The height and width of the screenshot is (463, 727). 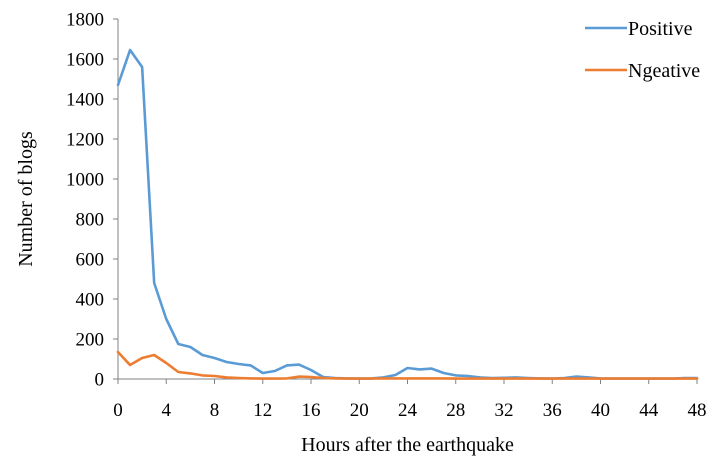 What do you see at coordinates (85, 100) in the screenshot?
I see `y-tick-label: 1400` at bounding box center [85, 100].